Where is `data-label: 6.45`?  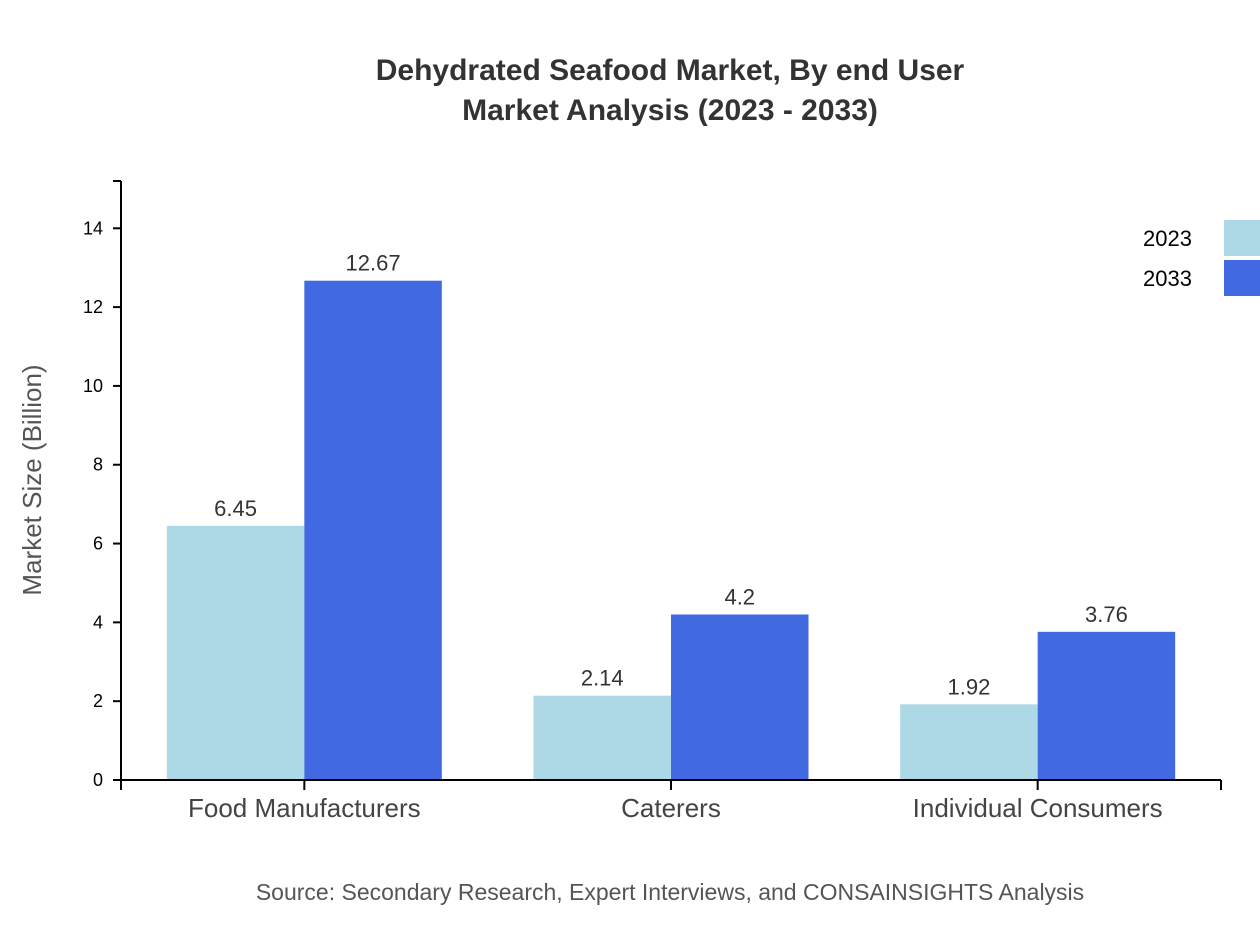 data-label: 6.45 is located at coordinates (235, 508).